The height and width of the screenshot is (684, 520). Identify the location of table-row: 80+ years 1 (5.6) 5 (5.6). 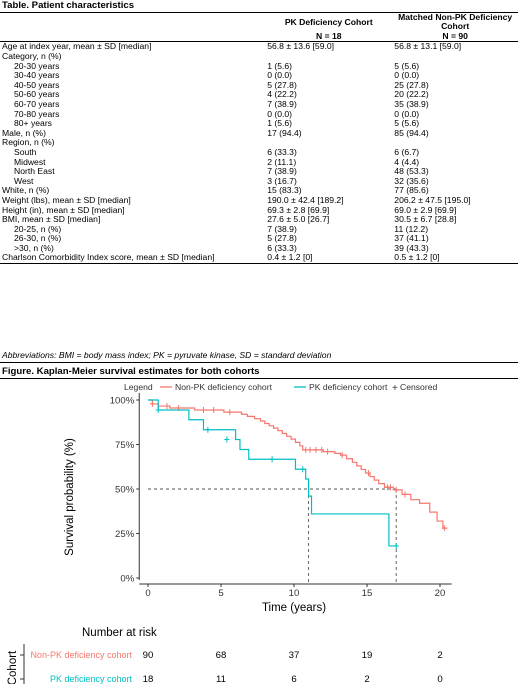
(259, 124).